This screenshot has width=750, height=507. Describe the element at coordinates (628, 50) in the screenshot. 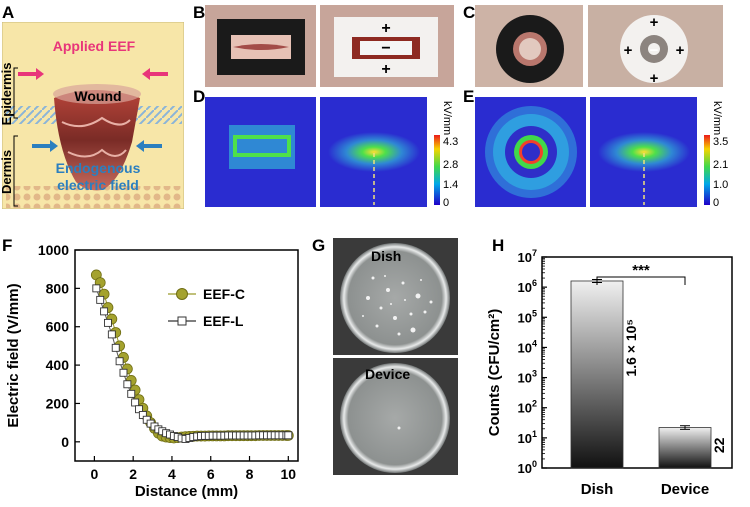

I see `panel-c-plus-left: +` at that location.